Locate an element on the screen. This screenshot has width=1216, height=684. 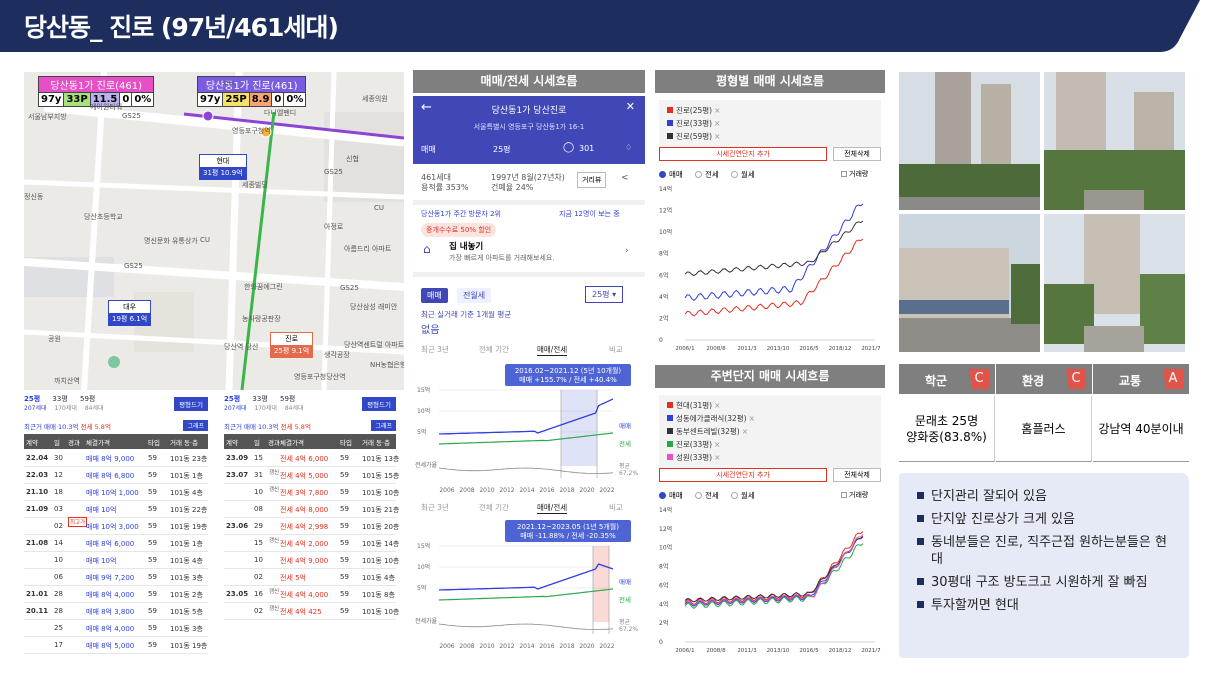
map-label: CU is located at coordinates (229, 84).